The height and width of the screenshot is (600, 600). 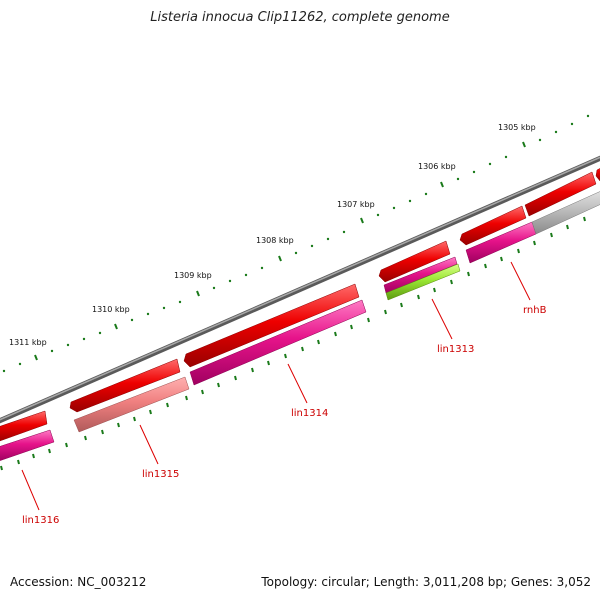 I want to click on tick-label-1311: 1311 kbp, so click(x=28, y=342).